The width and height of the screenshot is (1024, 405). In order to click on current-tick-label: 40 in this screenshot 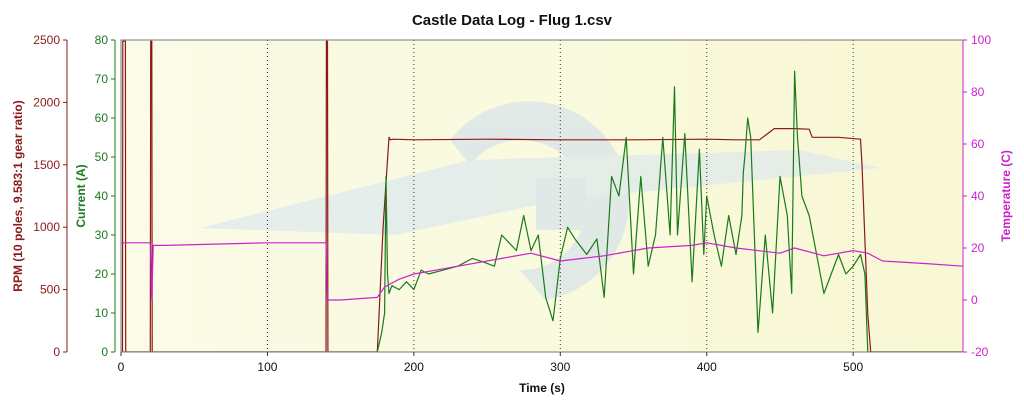, I will do `click(102, 196)`.